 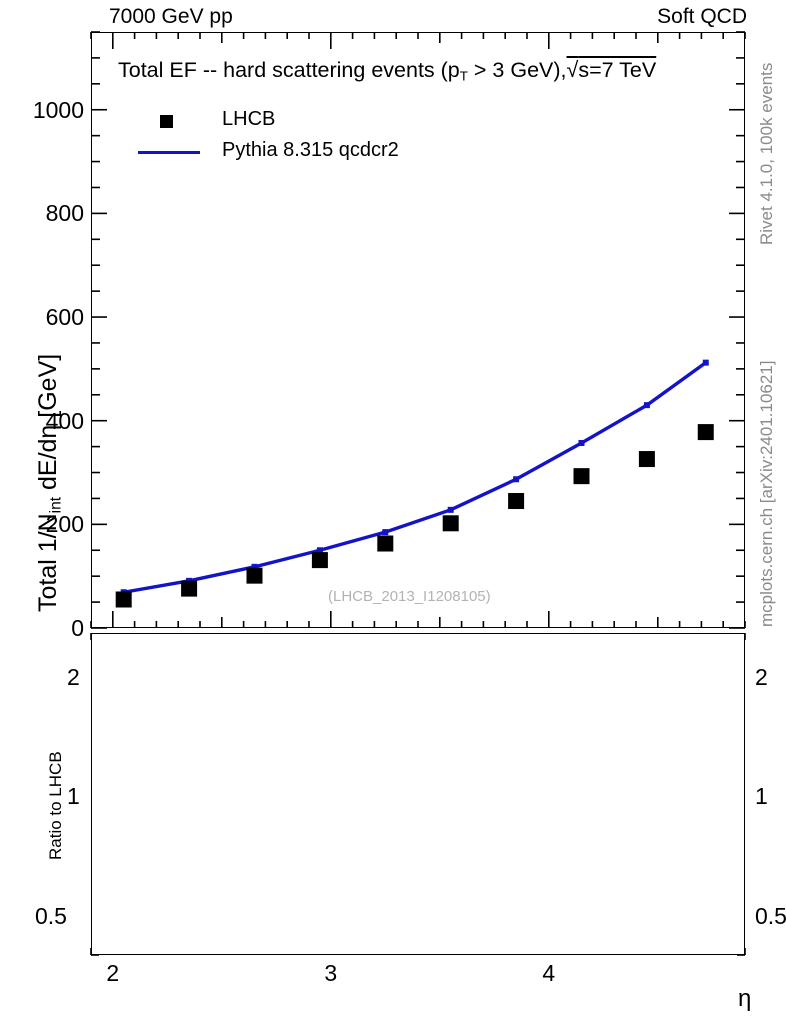 I want to click on ratio-tick-label-left-1: 1, so click(x=73, y=796).